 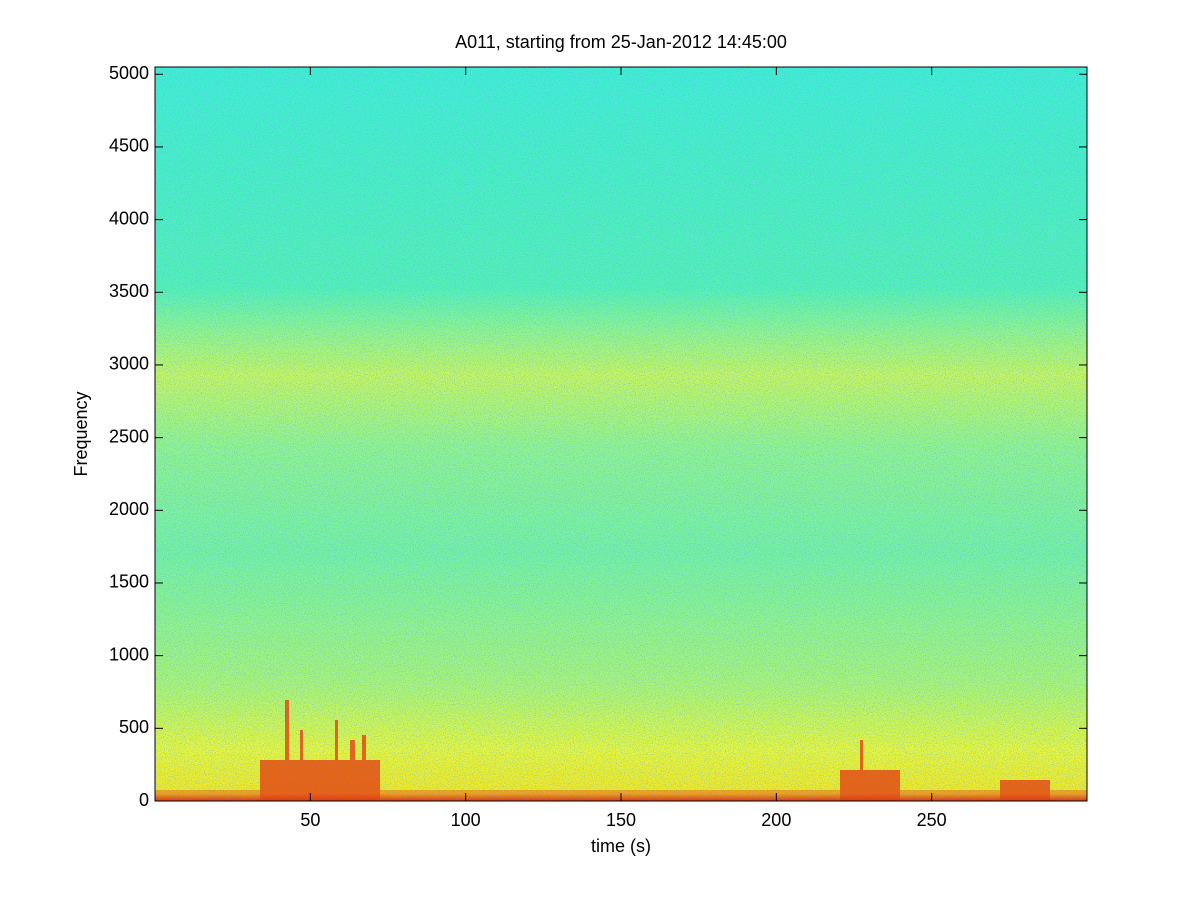 What do you see at coordinates (129, 364) in the screenshot?
I see `y-tick-label: 3000` at bounding box center [129, 364].